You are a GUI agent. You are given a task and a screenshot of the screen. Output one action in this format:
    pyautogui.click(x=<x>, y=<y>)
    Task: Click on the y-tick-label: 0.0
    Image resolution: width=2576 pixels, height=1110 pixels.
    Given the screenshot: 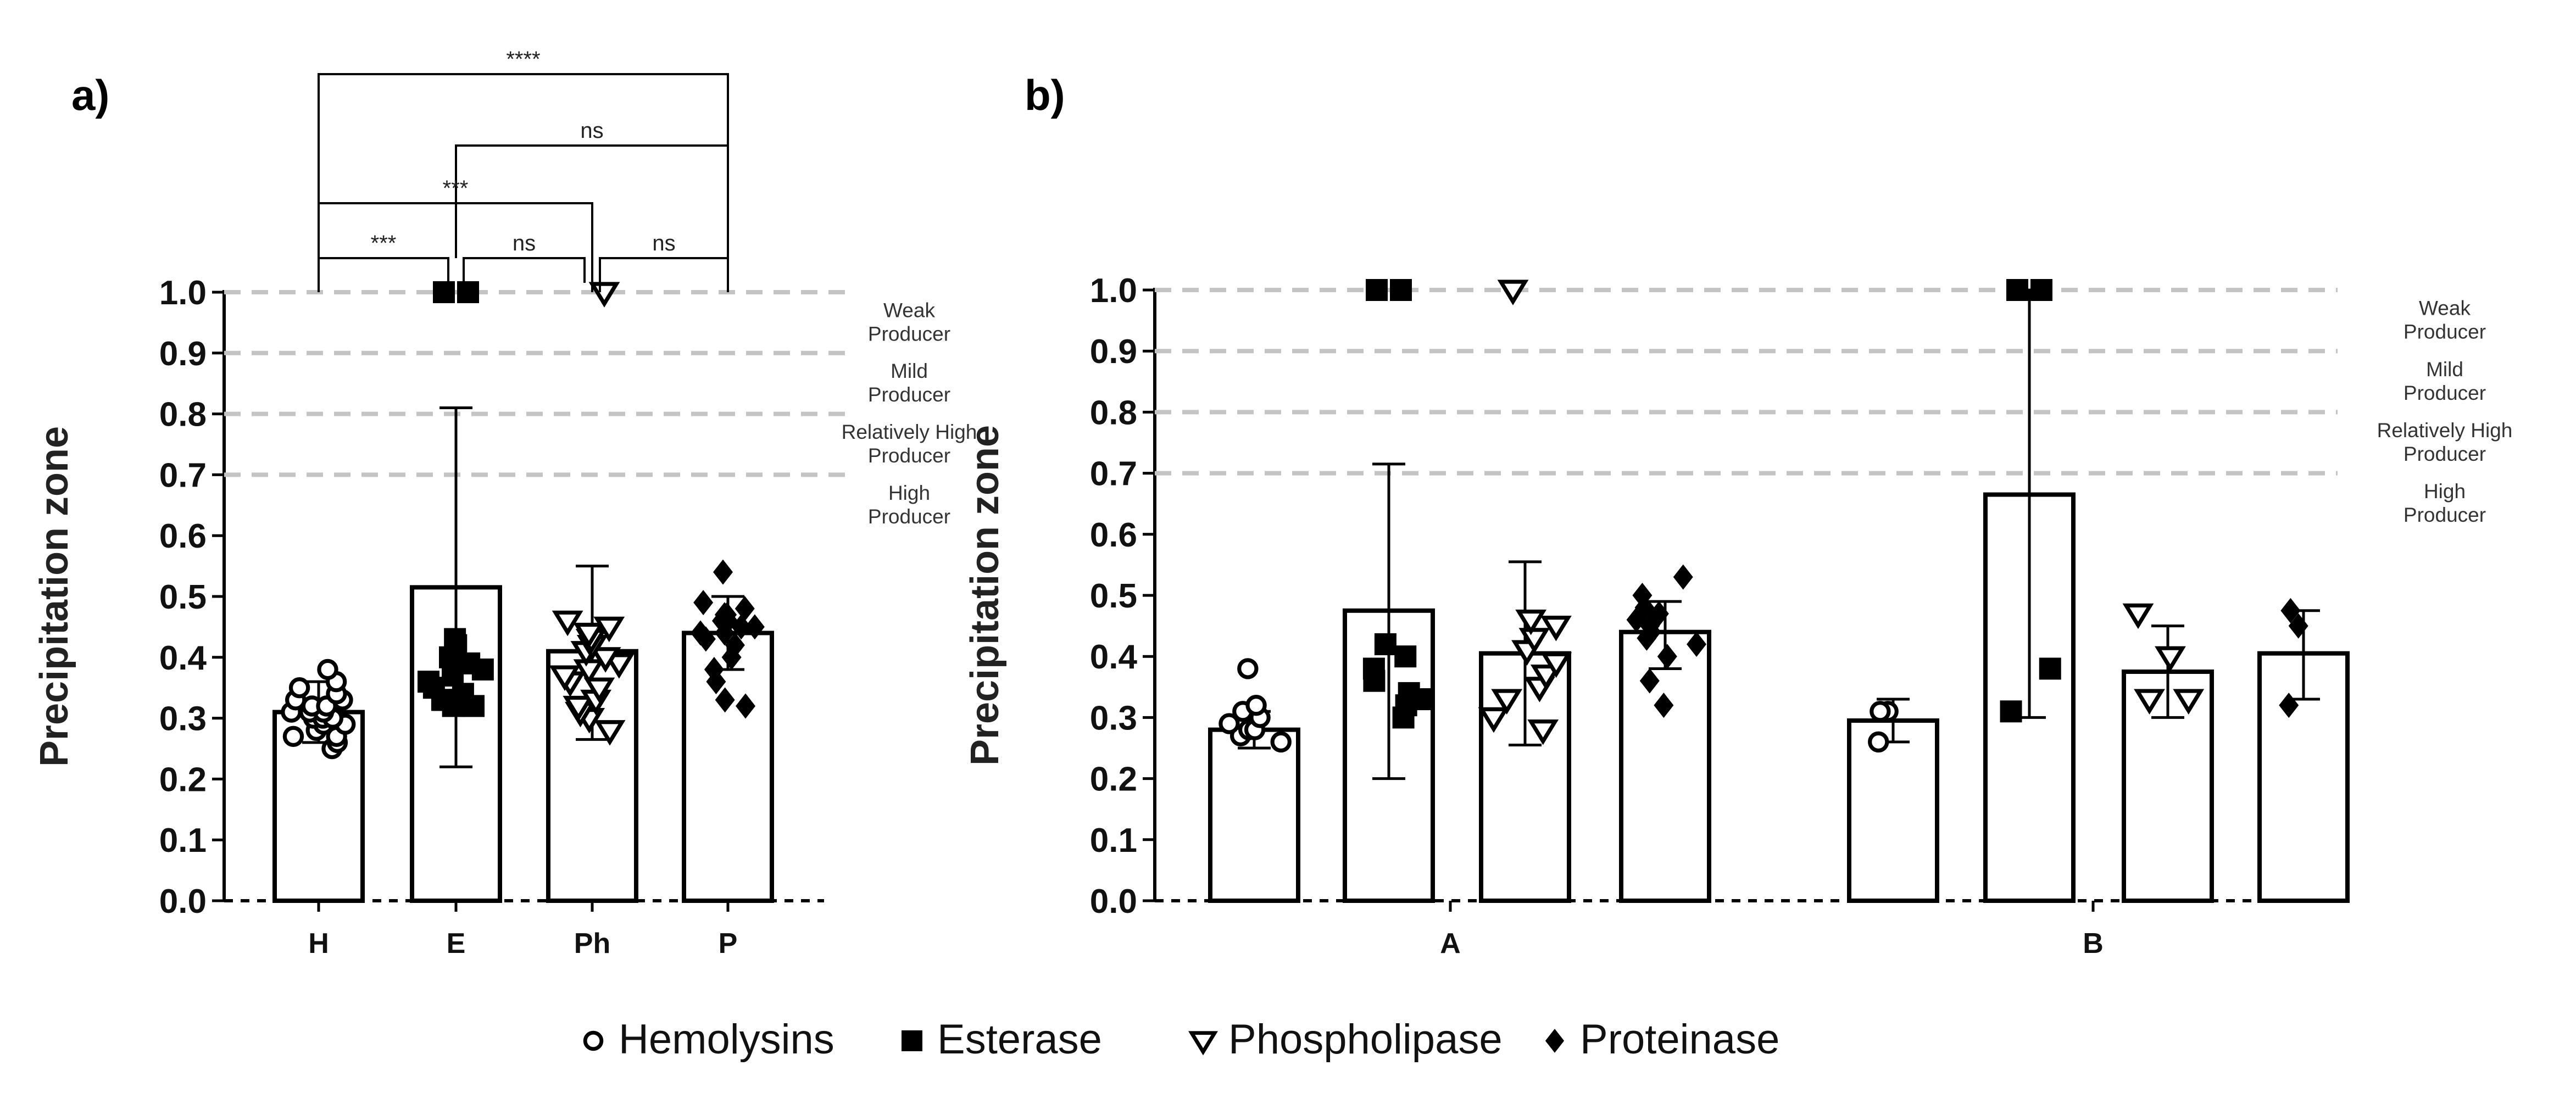 What is the action you would take?
    pyautogui.click(x=183, y=902)
    